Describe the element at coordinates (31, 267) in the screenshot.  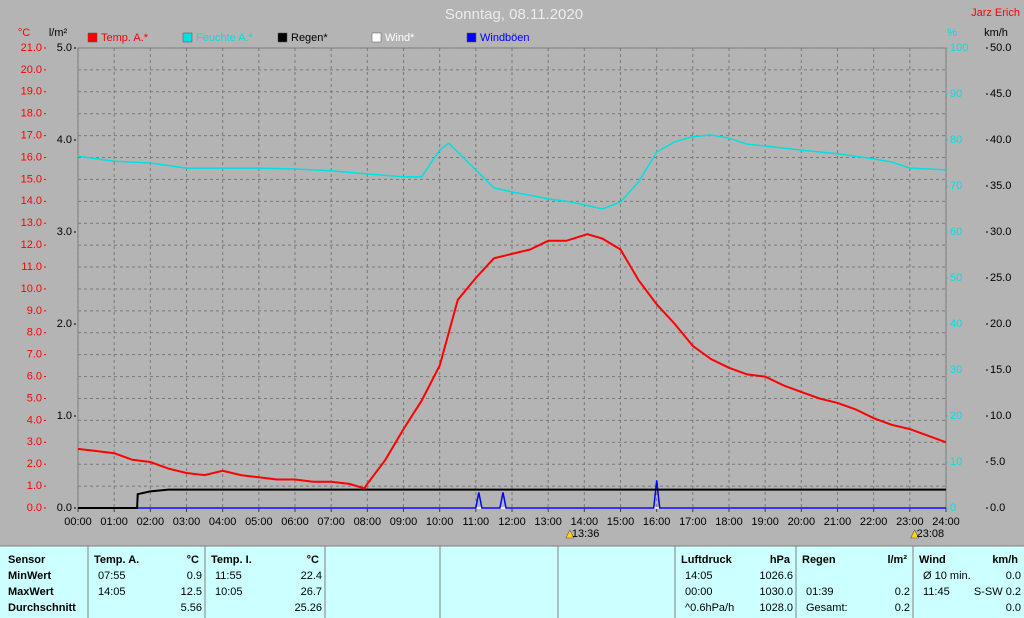
I see `y-tick-label: 11.0` at that location.